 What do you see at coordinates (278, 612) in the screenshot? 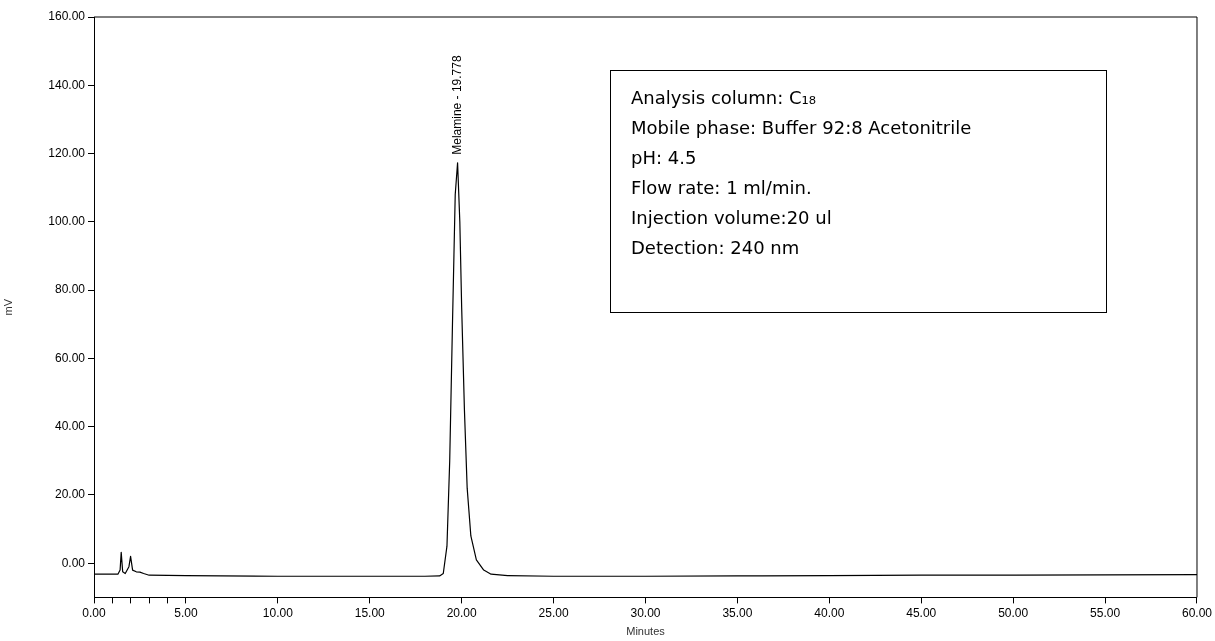
I see `x-tick-label: 10.00` at bounding box center [278, 612].